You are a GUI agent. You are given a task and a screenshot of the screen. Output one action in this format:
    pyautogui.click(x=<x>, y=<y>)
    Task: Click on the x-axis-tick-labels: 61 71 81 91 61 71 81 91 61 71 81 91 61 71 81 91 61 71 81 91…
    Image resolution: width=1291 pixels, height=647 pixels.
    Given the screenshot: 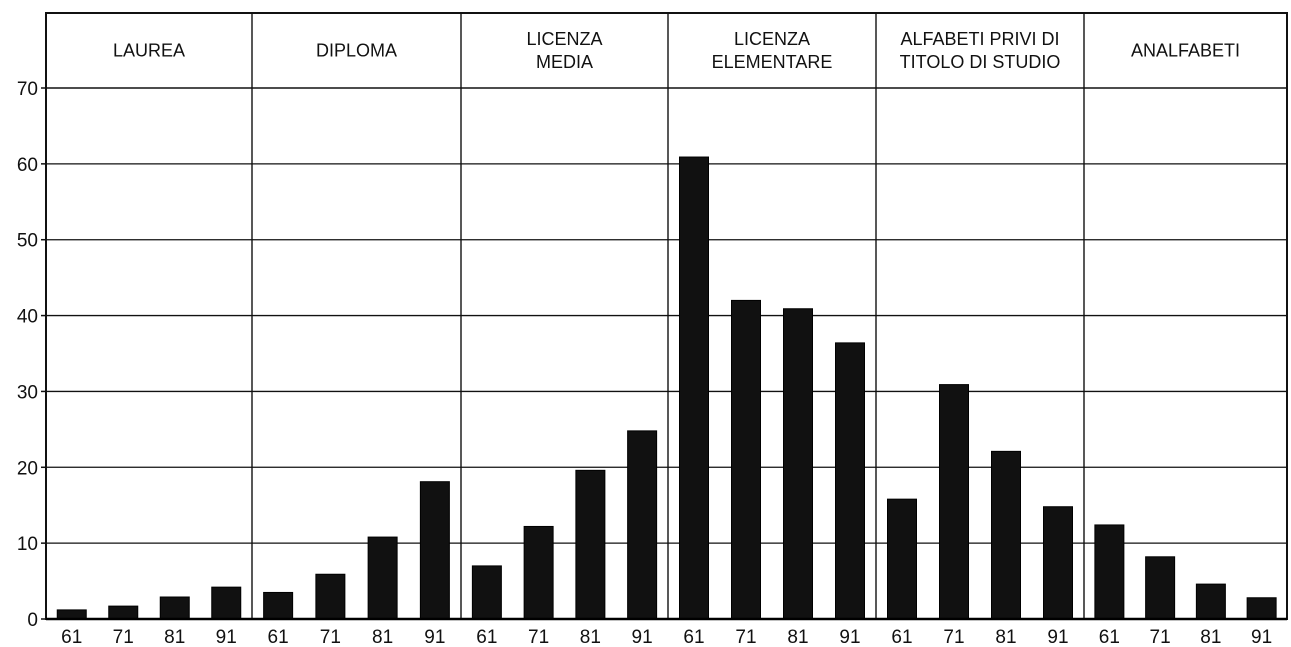 What is the action you would take?
    pyautogui.click(x=666, y=637)
    